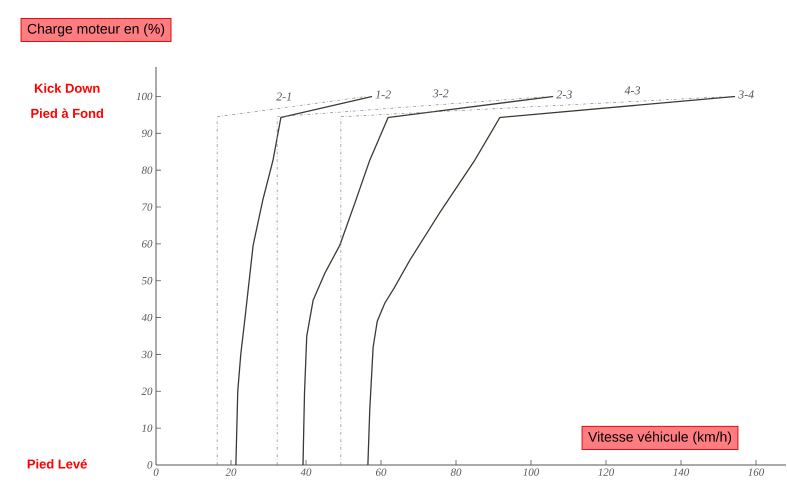 Image resolution: width=787 pixels, height=492 pixels. Describe the element at coordinates (440, 93) in the screenshot. I see `series-label: 3-2` at that location.